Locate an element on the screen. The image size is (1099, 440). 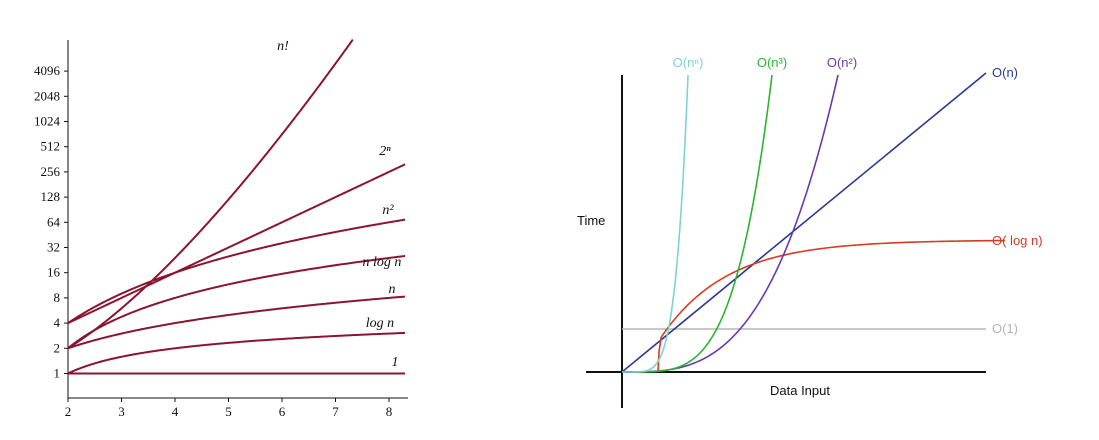
left-label-n: n! is located at coordinates (283, 46).